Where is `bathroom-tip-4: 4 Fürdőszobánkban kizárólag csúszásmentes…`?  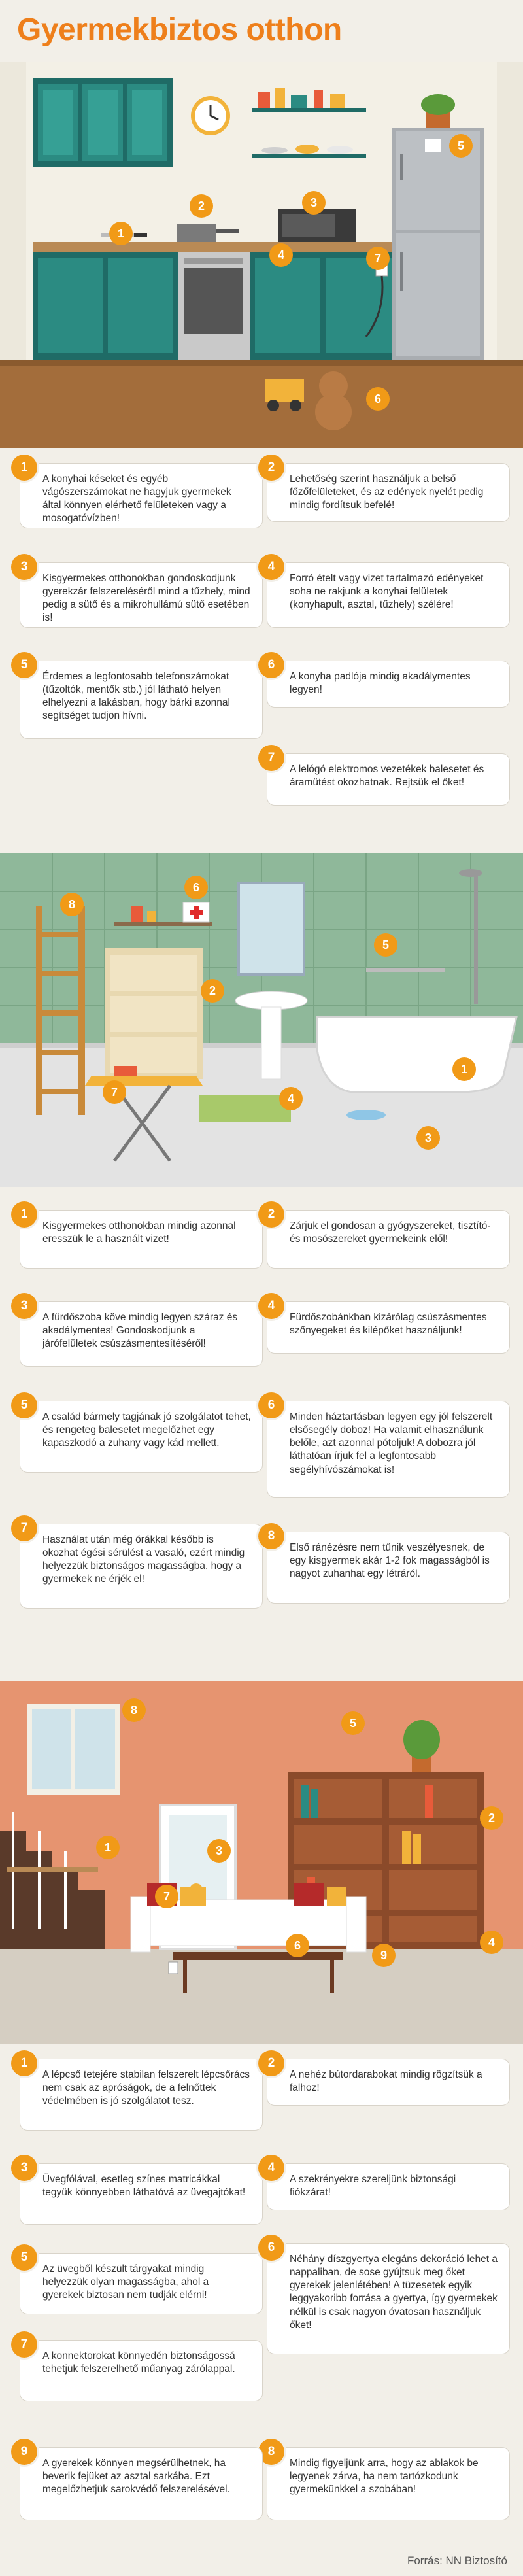 bathroom-tip-4: 4 Fürdőszobánkban kizárólag csúszásmentes… is located at coordinates (384, 1324).